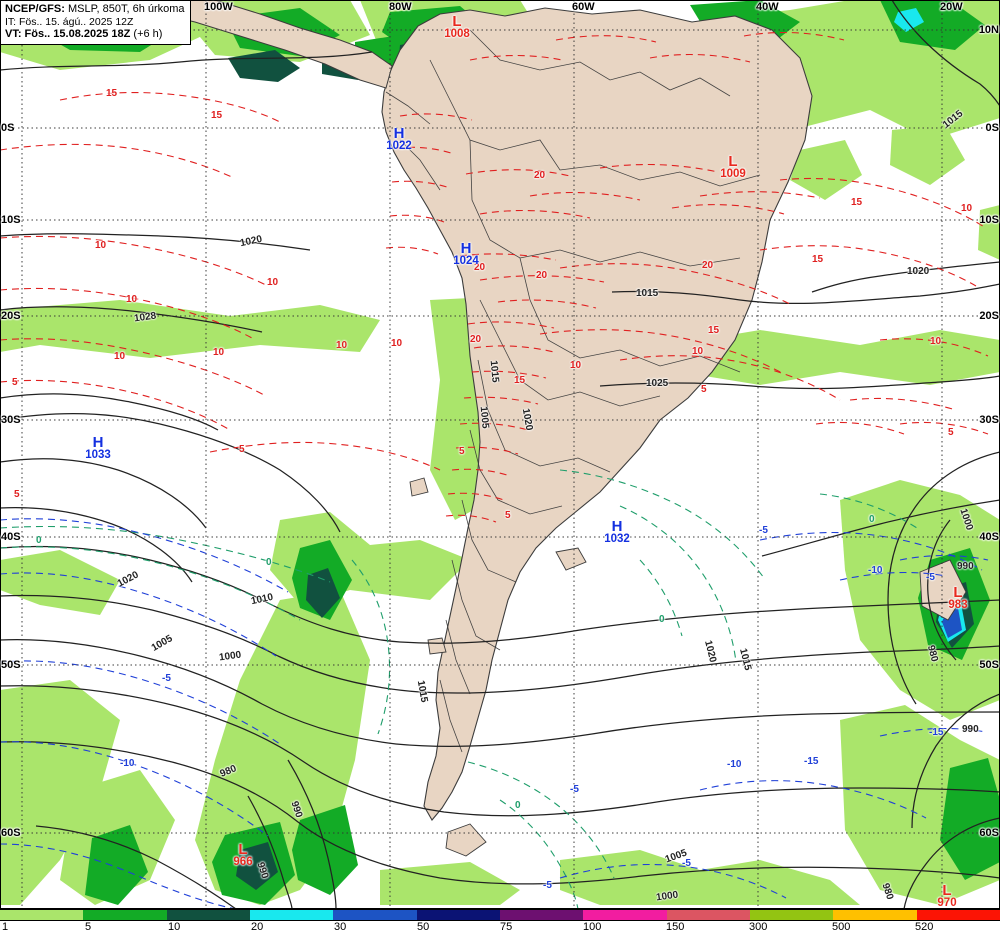  What do you see at coordinates (423, 927) in the screenshot?
I see `colorbar-tick: 50` at bounding box center [423, 927].